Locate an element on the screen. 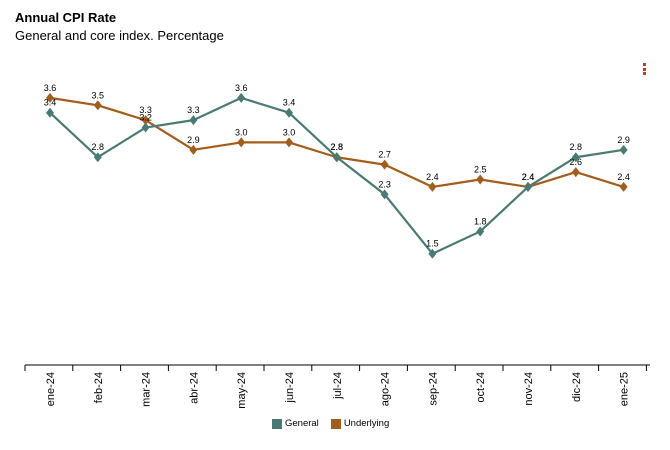 The image size is (670, 450). x-tick-label: ago-24 is located at coordinates (386, 389).